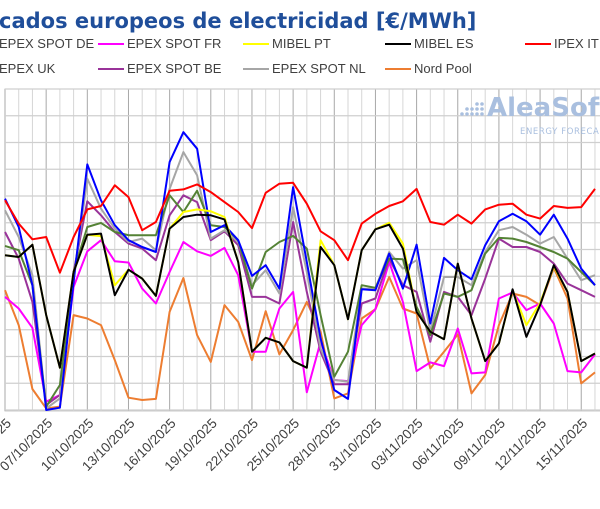 This screenshot has width=600, height=509. I want to click on aleasoft-watermark: AleaSoft ENERGY FORECA, so click(530, 115).